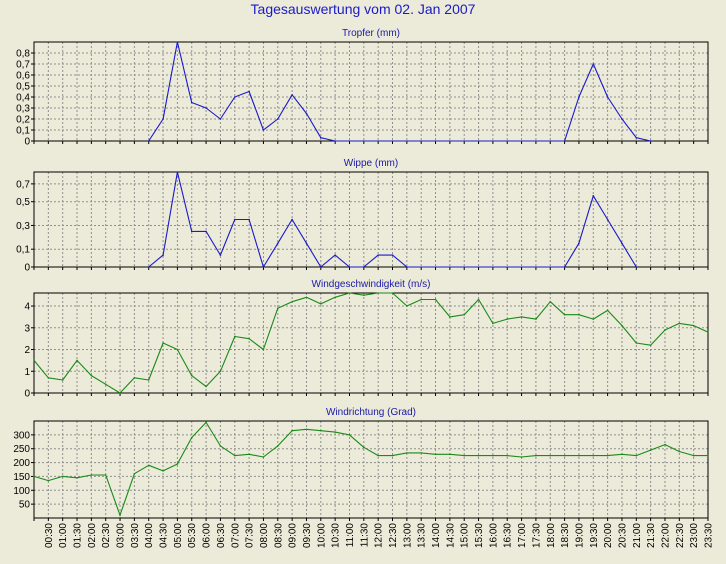  What do you see at coordinates (250, 535) in the screenshot?
I see `x-tick-label: 07:30` at bounding box center [250, 535].